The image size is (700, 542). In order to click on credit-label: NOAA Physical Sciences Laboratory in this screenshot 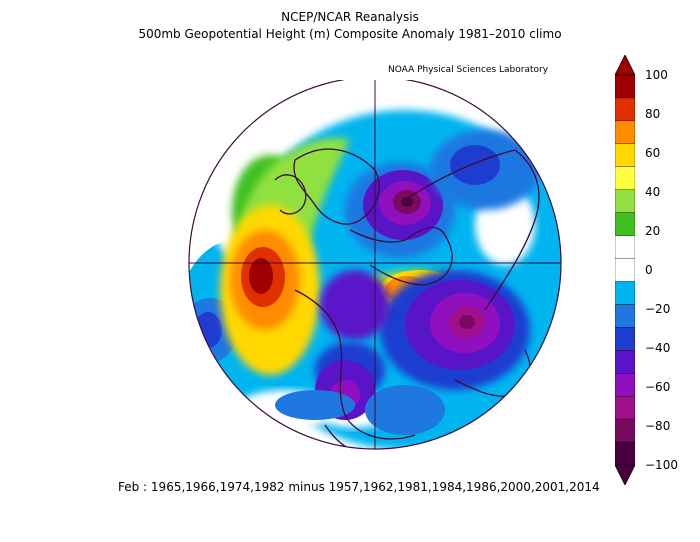, I will do `click(468, 70)`.